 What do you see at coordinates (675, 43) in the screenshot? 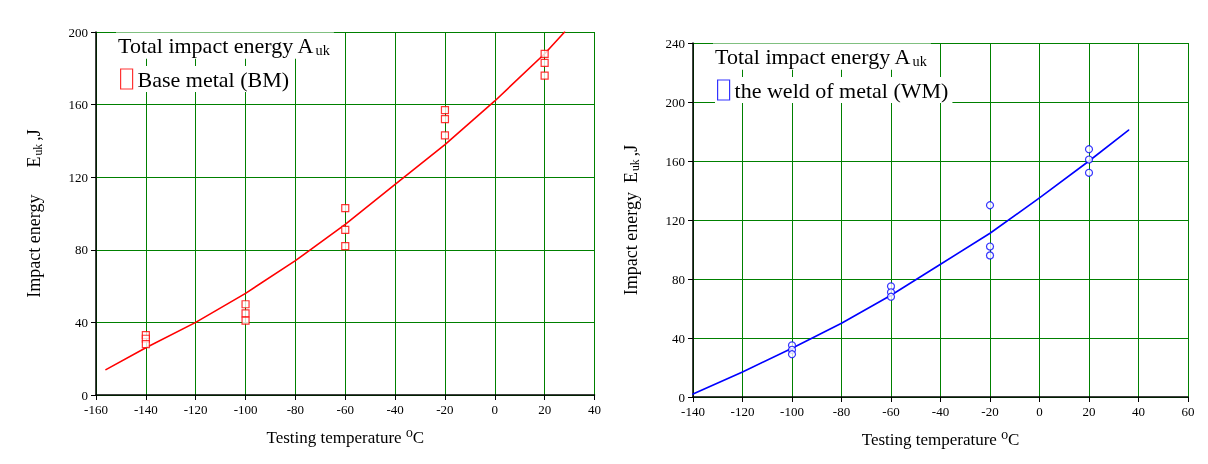
I see `y-tick-label: 240` at bounding box center [675, 43].